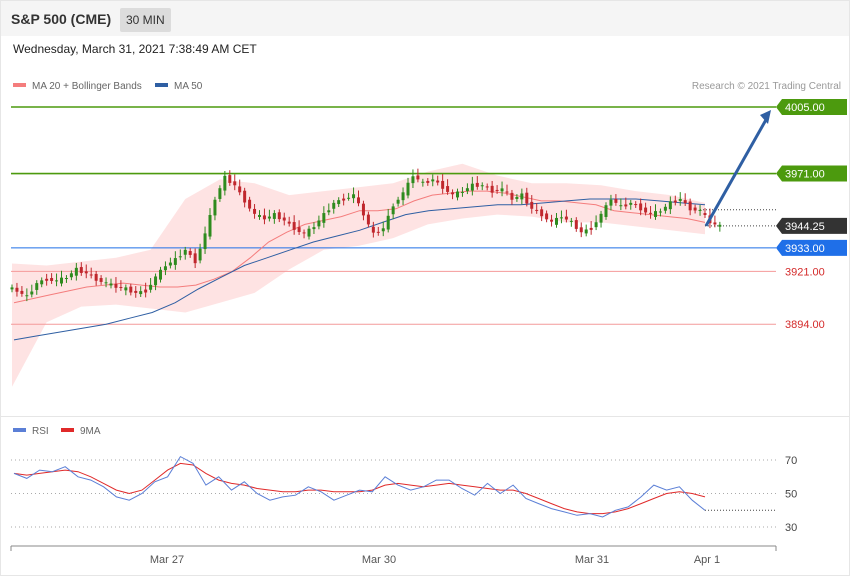 This screenshot has height=576, width=850. What do you see at coordinates (707, 560) in the screenshot?
I see `x-tick-label-3: Apr 1` at bounding box center [707, 560].